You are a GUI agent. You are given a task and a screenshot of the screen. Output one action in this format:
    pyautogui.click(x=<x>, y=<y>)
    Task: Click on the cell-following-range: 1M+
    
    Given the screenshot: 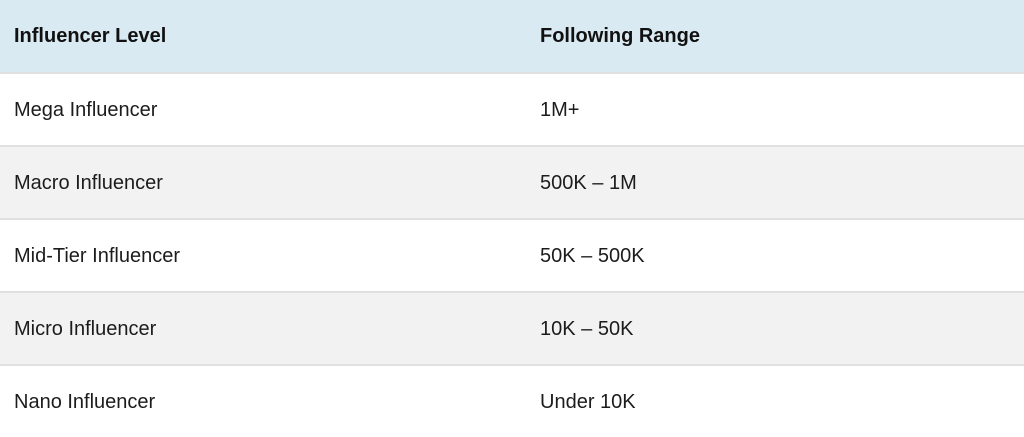 What is the action you would take?
    pyautogui.click(x=560, y=109)
    